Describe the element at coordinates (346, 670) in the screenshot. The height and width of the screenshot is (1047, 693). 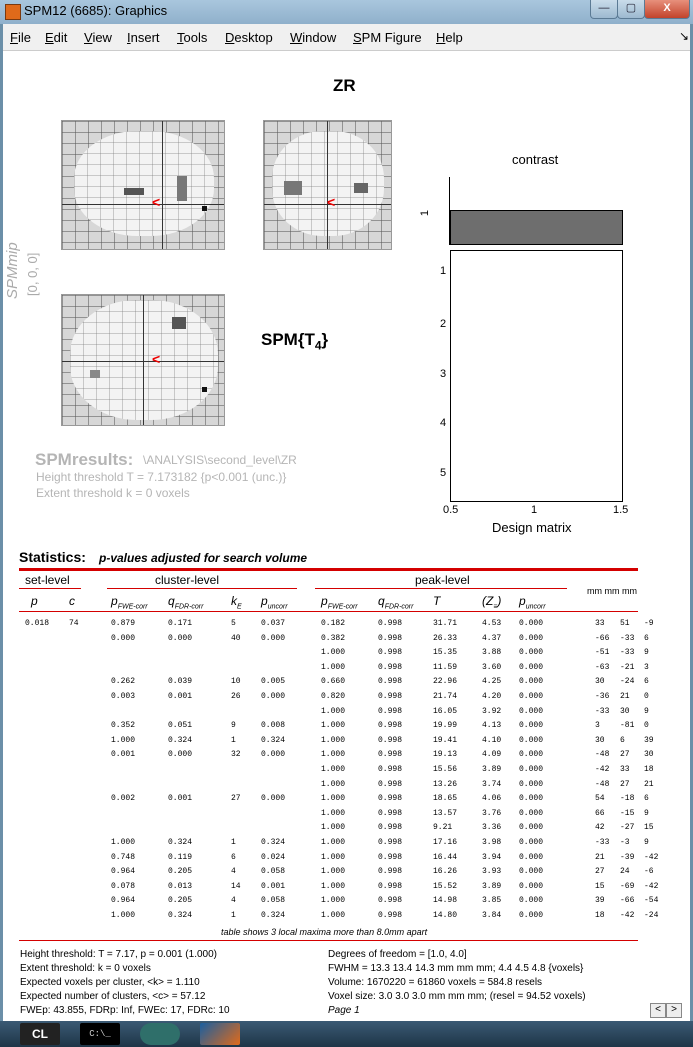
I see `table-row: 1.000 0.998 11.59 3.60 0.000 -63 -21 3` at that location.